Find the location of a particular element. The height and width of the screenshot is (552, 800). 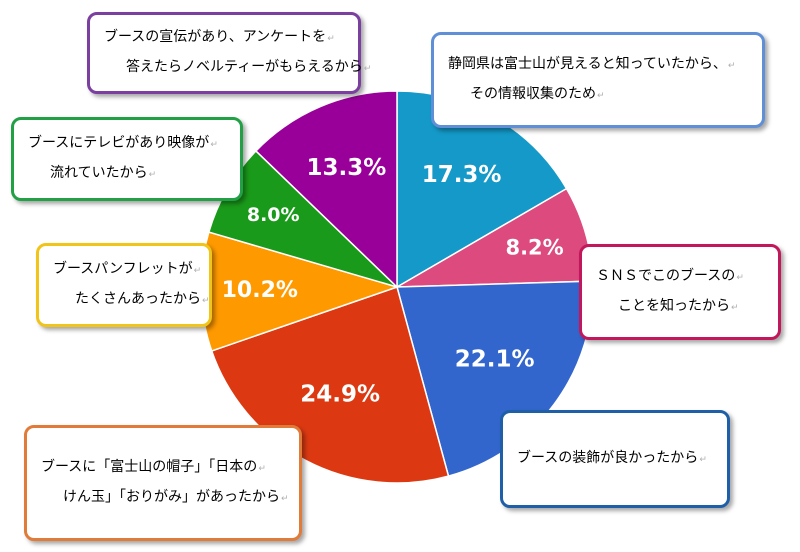

callout-box: ブースの宣伝があり、アンケートを↵ 答えたらノベルティーがもらえるから↵ is located at coordinates (229, 53).